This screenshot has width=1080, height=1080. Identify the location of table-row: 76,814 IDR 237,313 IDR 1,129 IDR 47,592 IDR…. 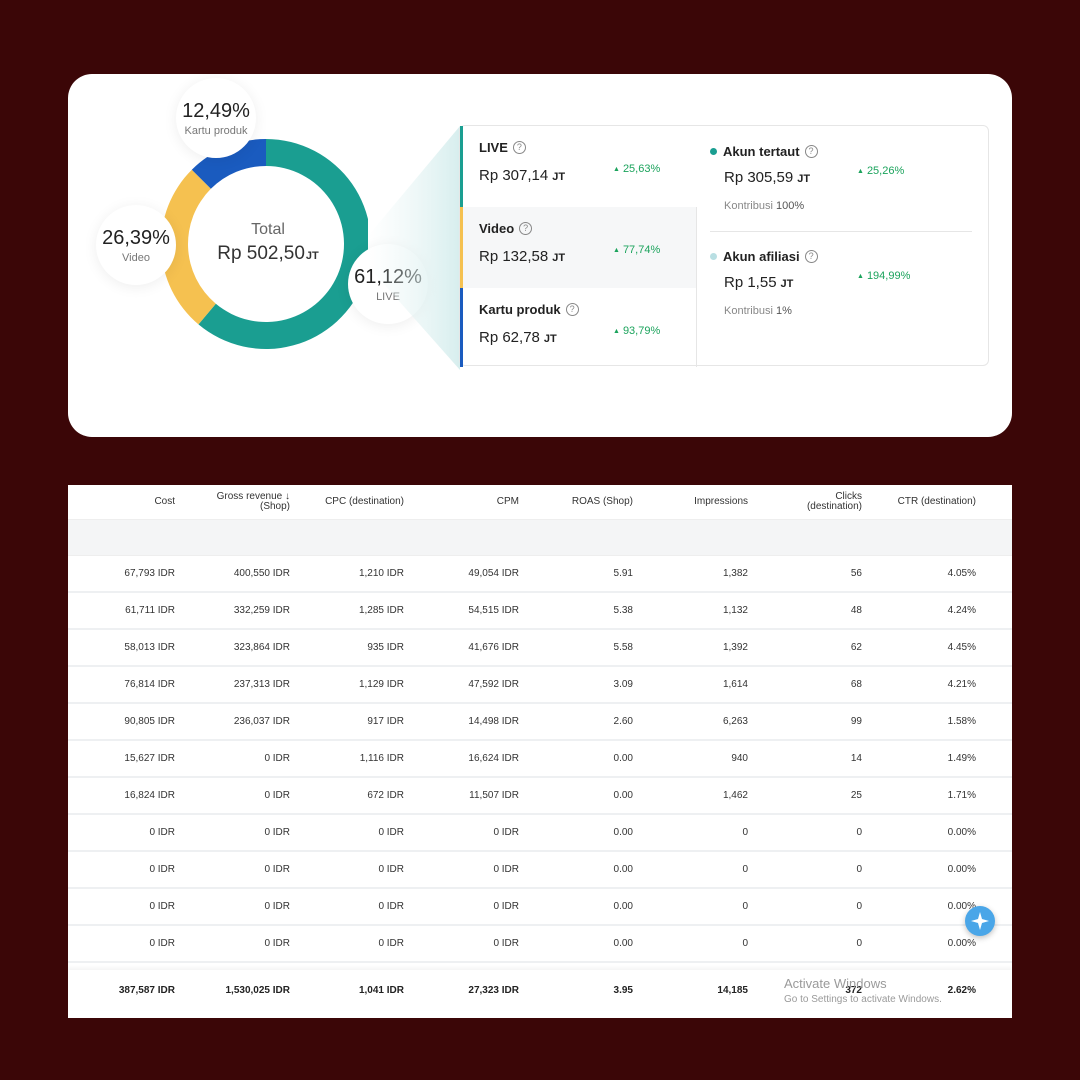
(540, 685).